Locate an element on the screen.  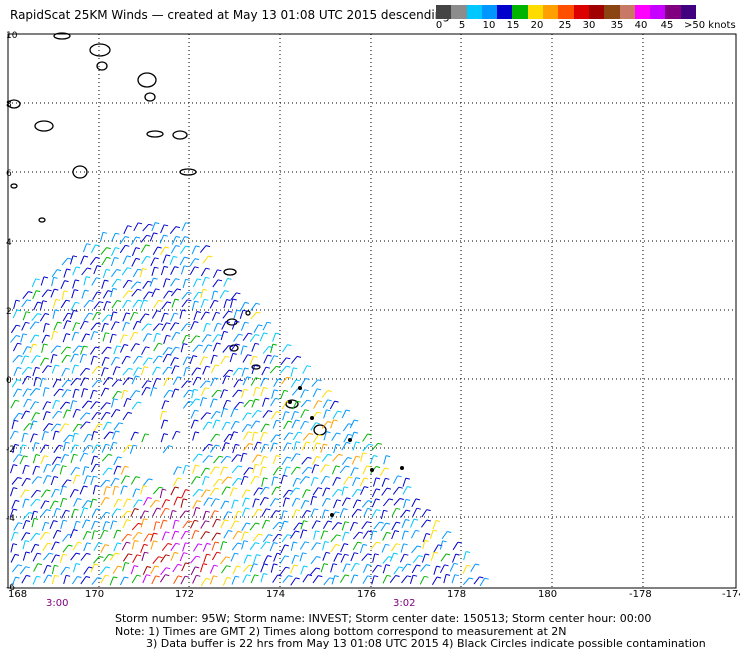
contamination-circle is located at coordinates (350, 440).